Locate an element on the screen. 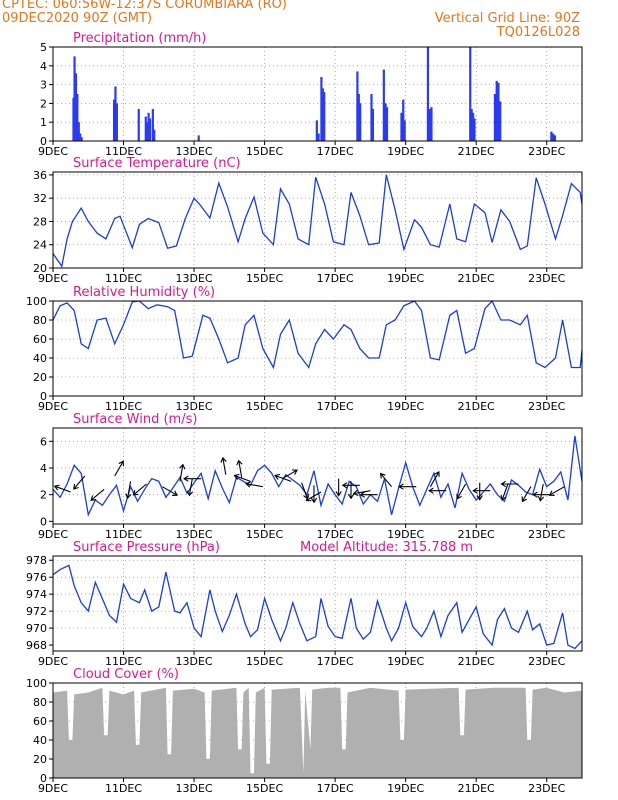 The height and width of the screenshot is (800, 618). x-tick-label: 21DEC is located at coordinates (476, 661).